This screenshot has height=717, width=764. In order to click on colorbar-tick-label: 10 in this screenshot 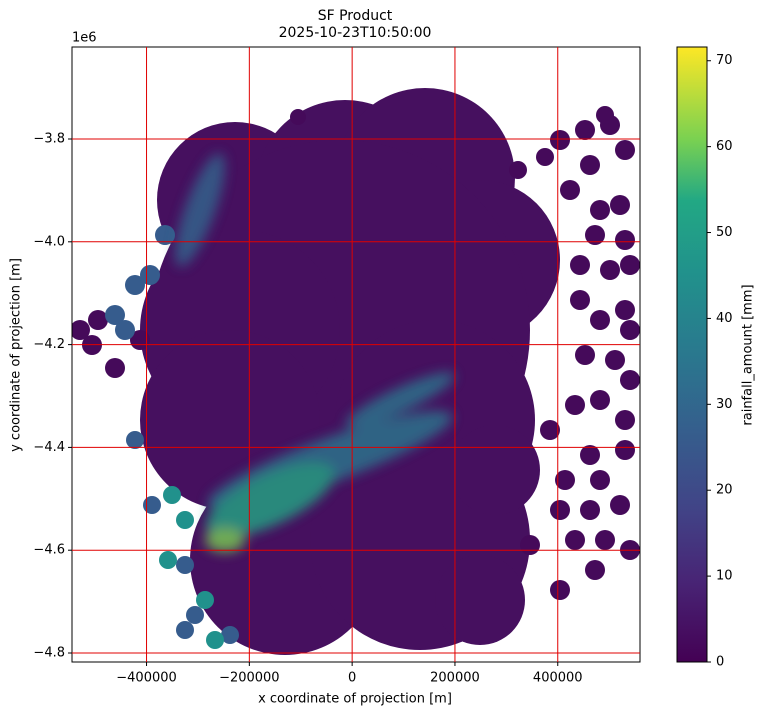, I will do `click(724, 576)`.